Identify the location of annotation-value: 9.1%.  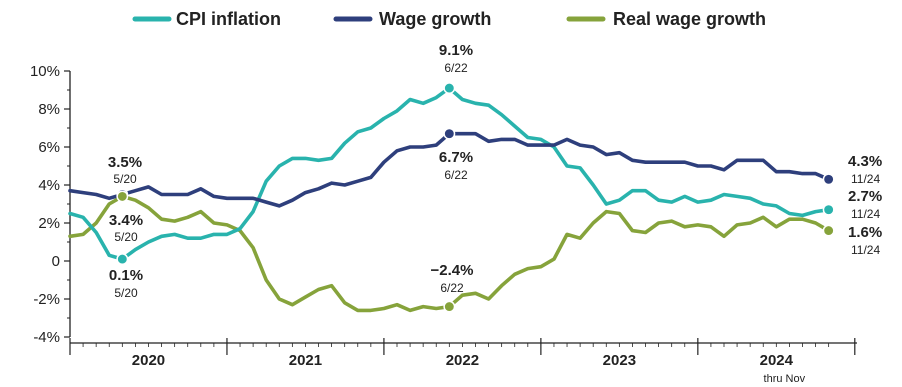
(456, 50).